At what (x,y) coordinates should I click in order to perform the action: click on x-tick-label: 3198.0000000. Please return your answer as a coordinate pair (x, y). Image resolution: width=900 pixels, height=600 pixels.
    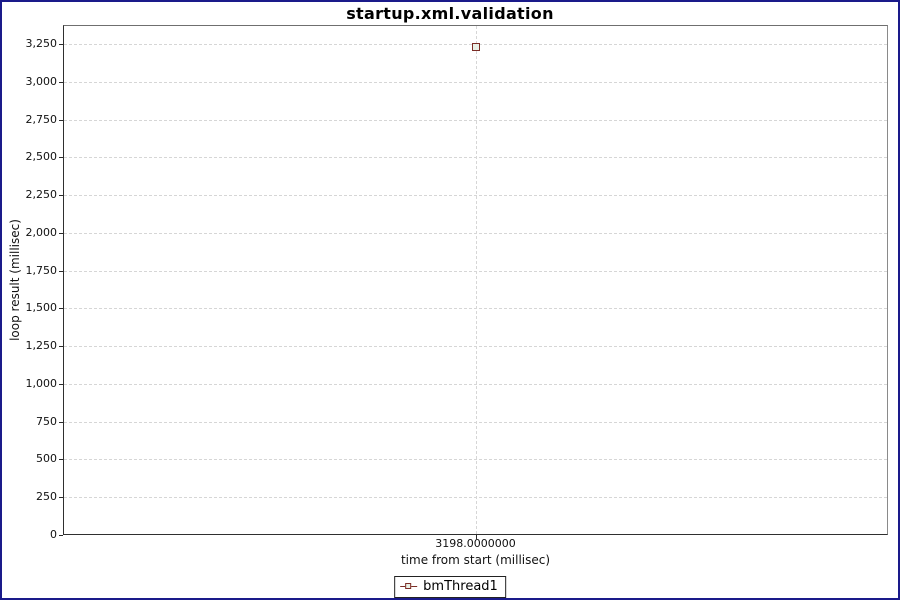
    Looking at the image, I should click on (475, 543).